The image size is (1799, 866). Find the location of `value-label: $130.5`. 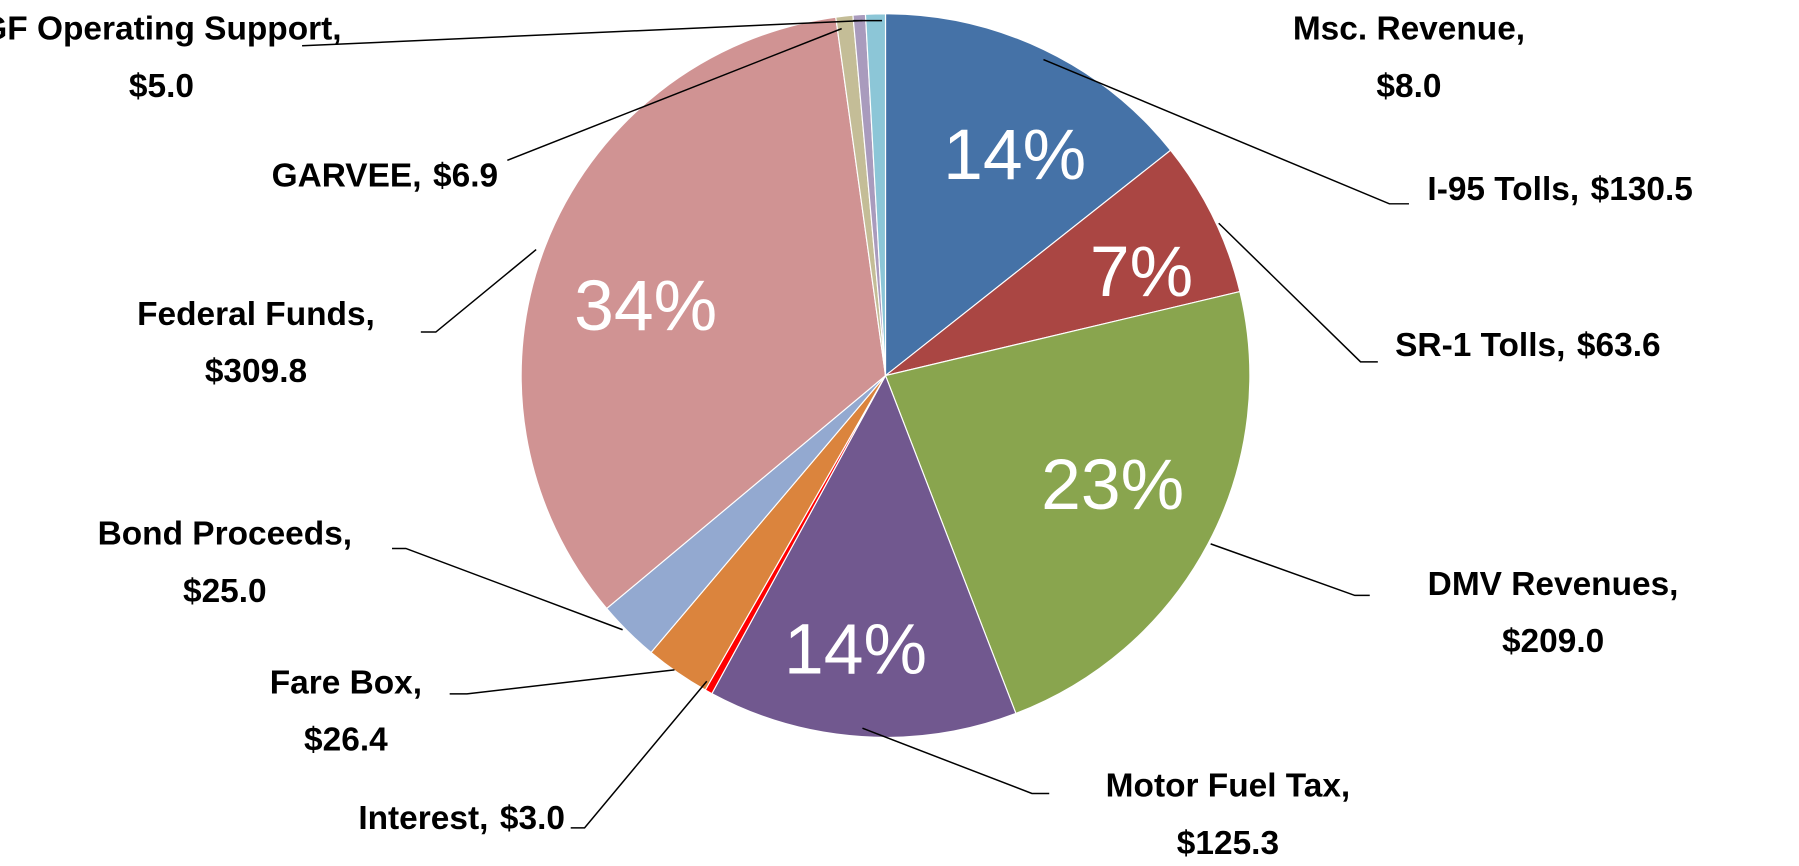

value-label: $130.5 is located at coordinates (1642, 189).